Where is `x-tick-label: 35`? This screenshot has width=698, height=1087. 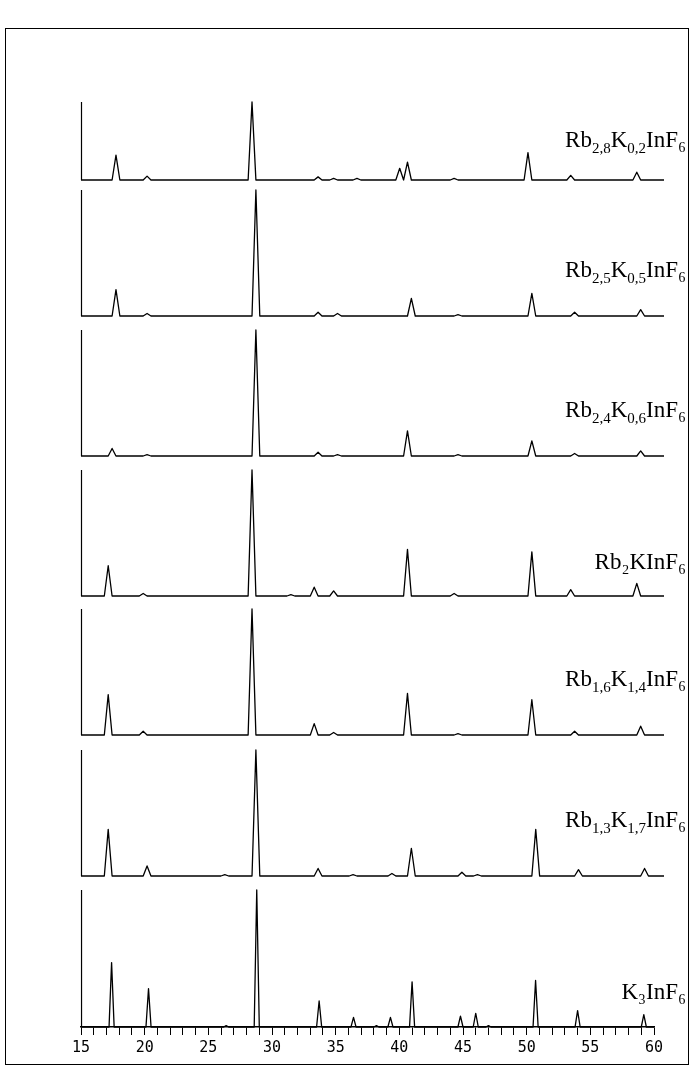
x-tick-label: 35 is located at coordinates (335, 1046).